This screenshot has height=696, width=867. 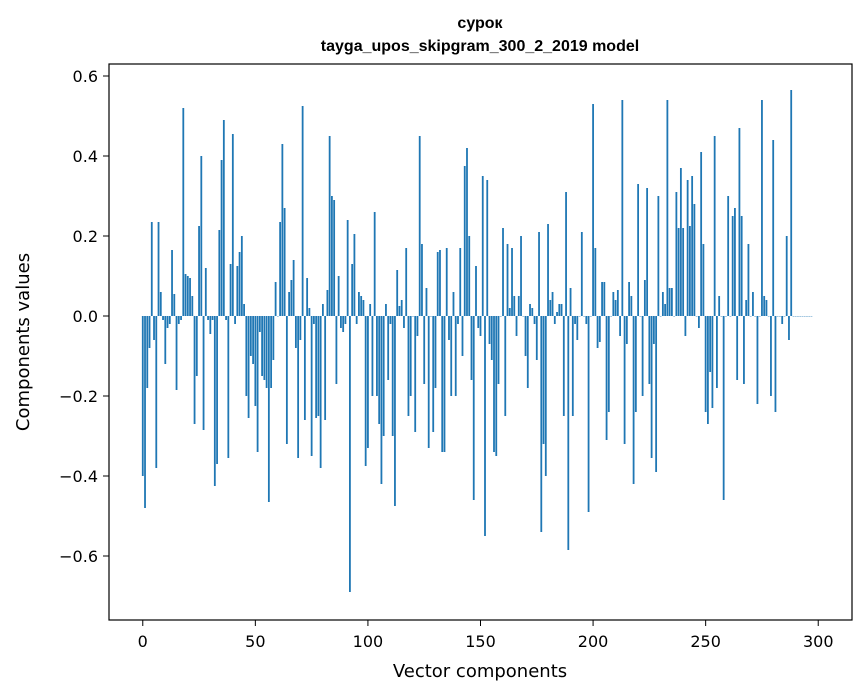 I want to click on y-tick-label: 0.6, so click(x=85, y=76).